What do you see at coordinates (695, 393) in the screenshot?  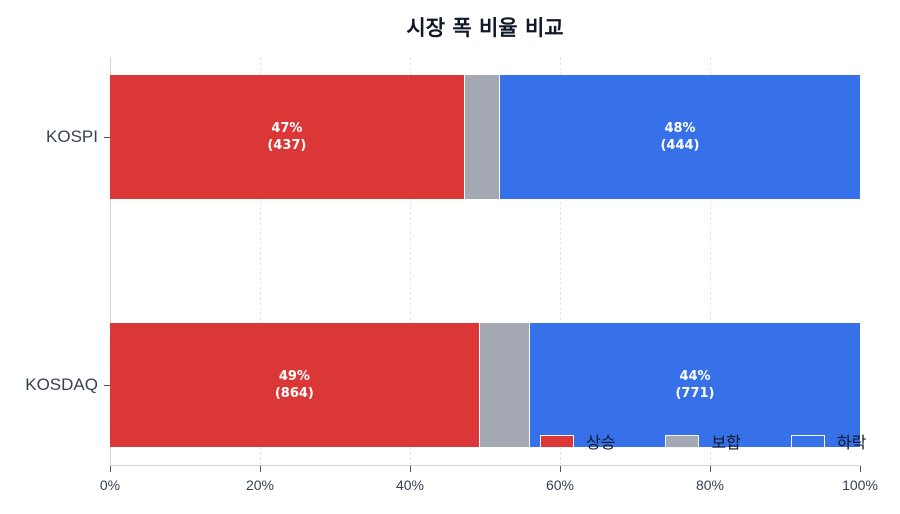 I see `count-label: (771)` at bounding box center [695, 393].